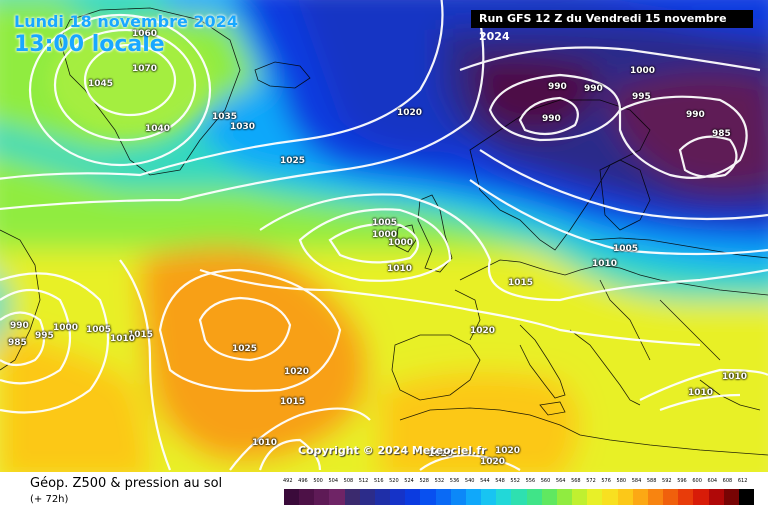 The width and height of the screenshot is (768, 512). Describe the element at coordinates (530, 481) in the screenshot. I see `legend-tick-label: 556` at that location.